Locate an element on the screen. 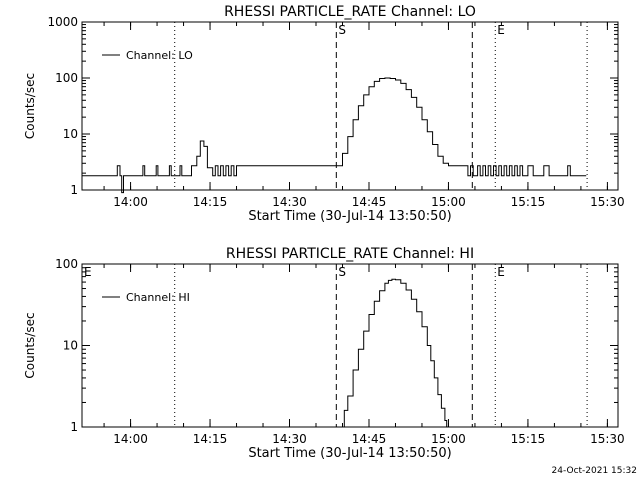 The width and height of the screenshot is (640, 480). legend-label: Channel: HI is located at coordinates (158, 297).